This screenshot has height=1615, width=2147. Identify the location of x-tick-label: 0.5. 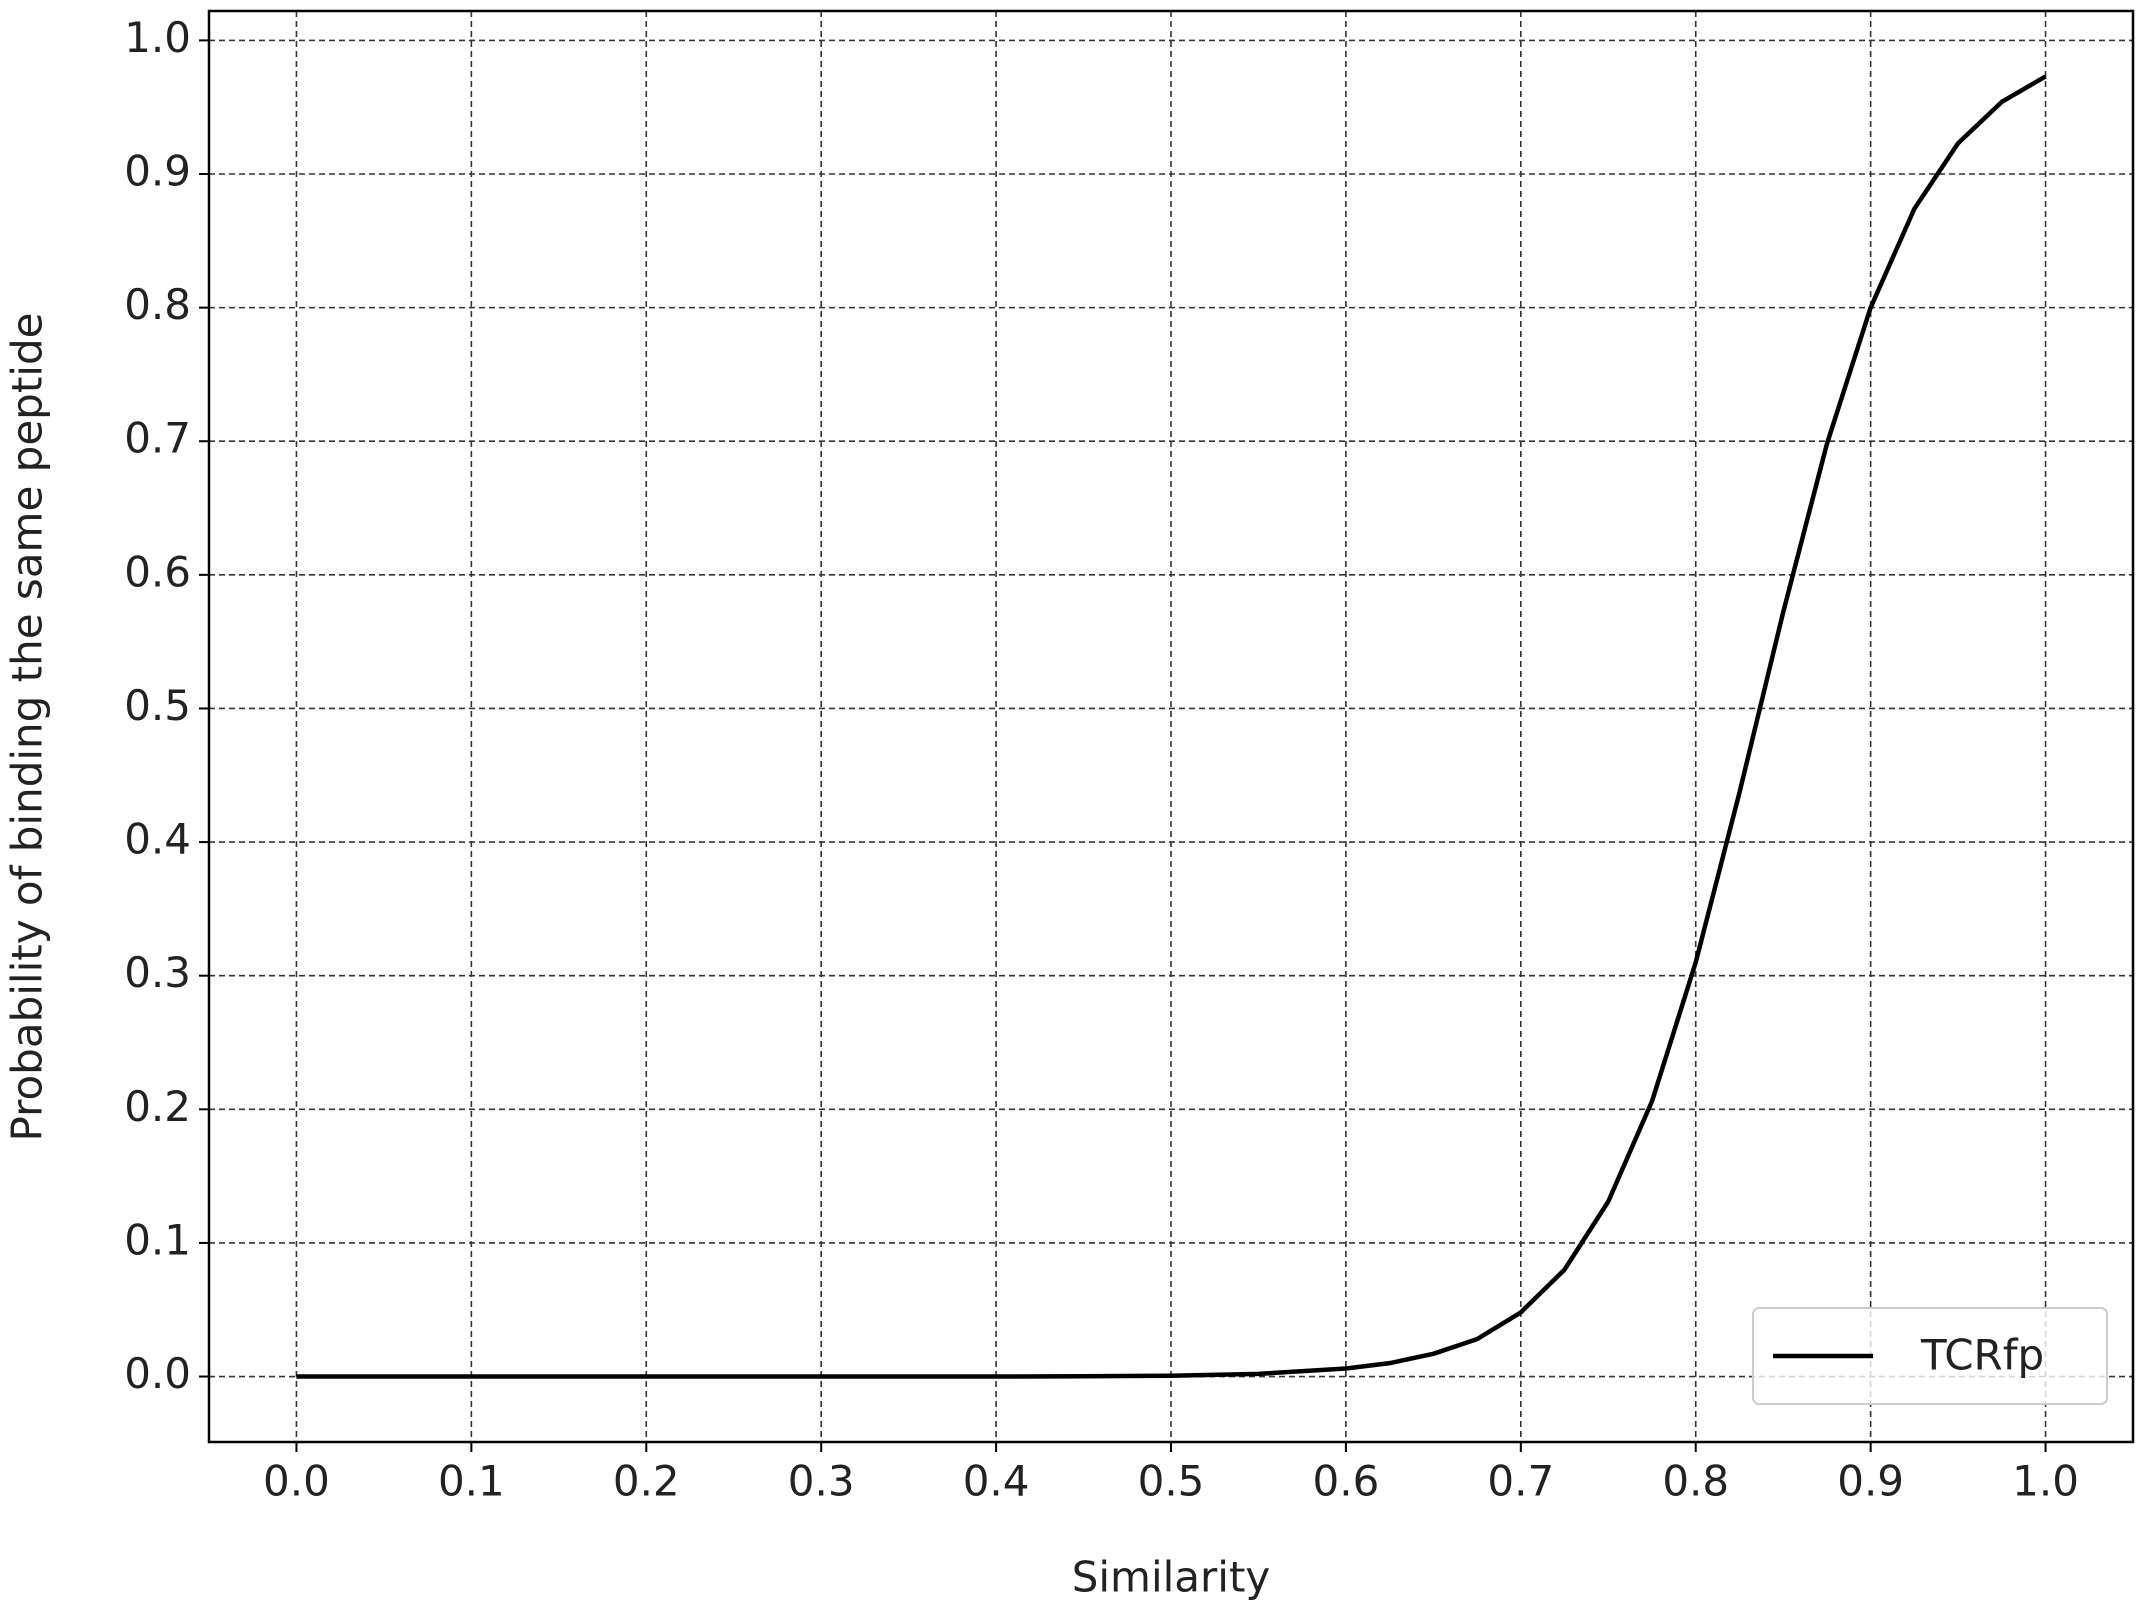
(1171, 1481).